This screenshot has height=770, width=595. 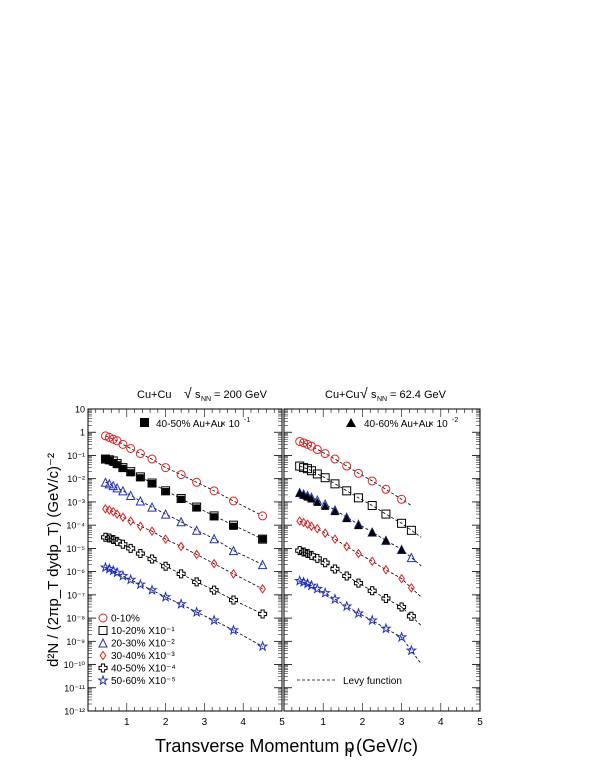 I want to click on x-tick-label: 4, so click(x=441, y=722).